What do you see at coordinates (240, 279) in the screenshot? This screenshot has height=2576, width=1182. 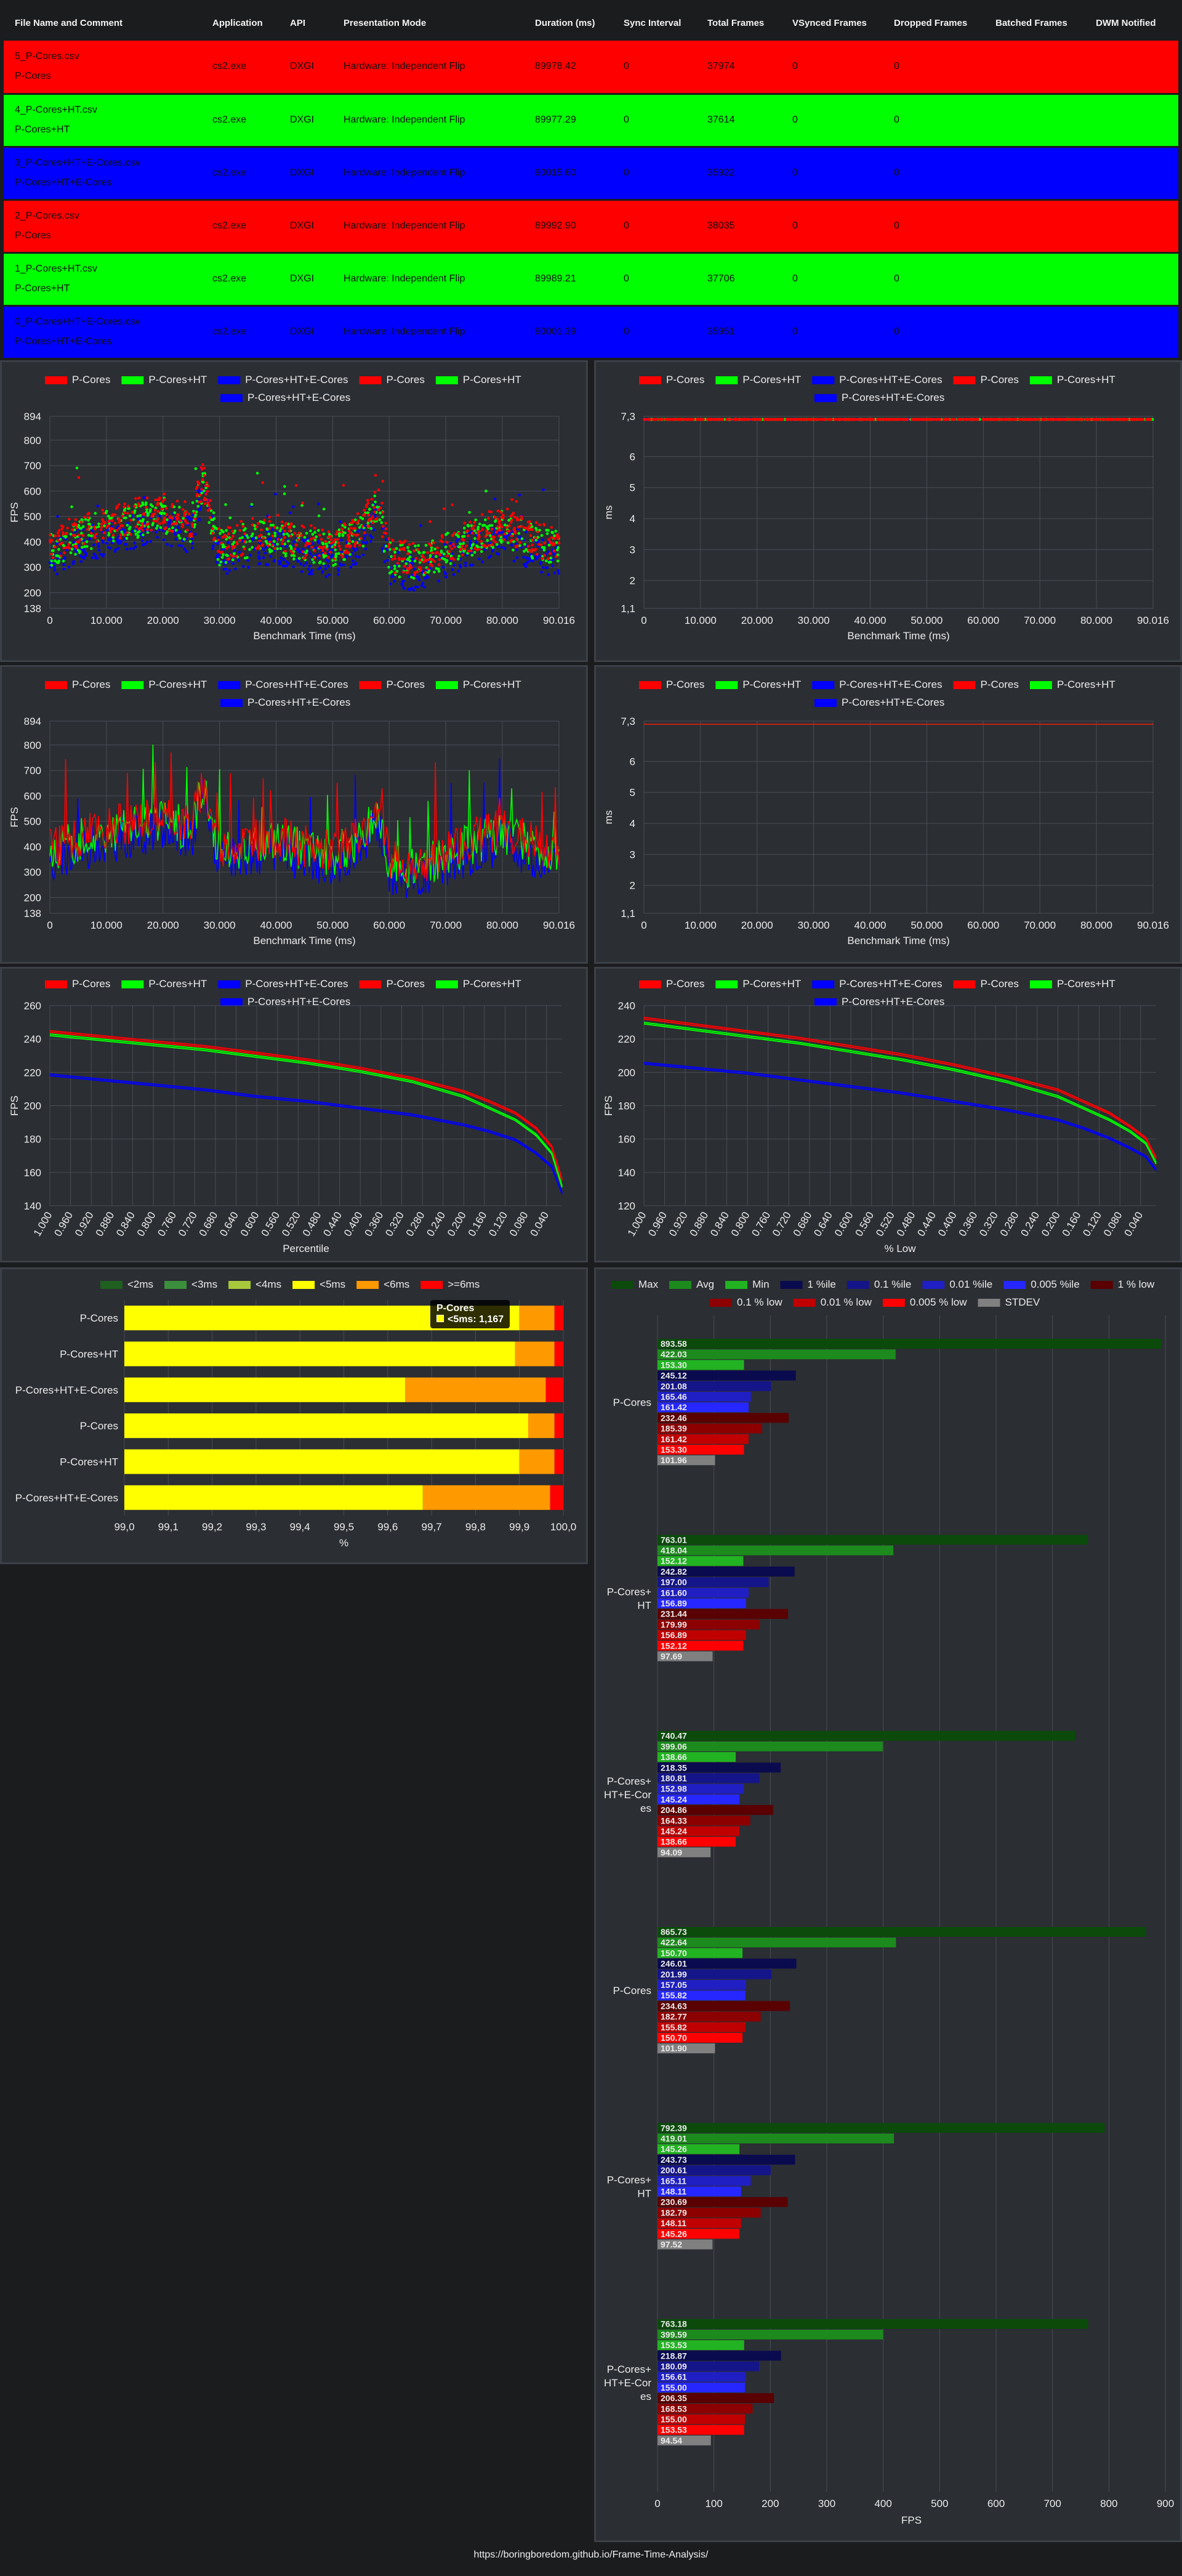 I see `cell-app: cs2.exe` at bounding box center [240, 279].